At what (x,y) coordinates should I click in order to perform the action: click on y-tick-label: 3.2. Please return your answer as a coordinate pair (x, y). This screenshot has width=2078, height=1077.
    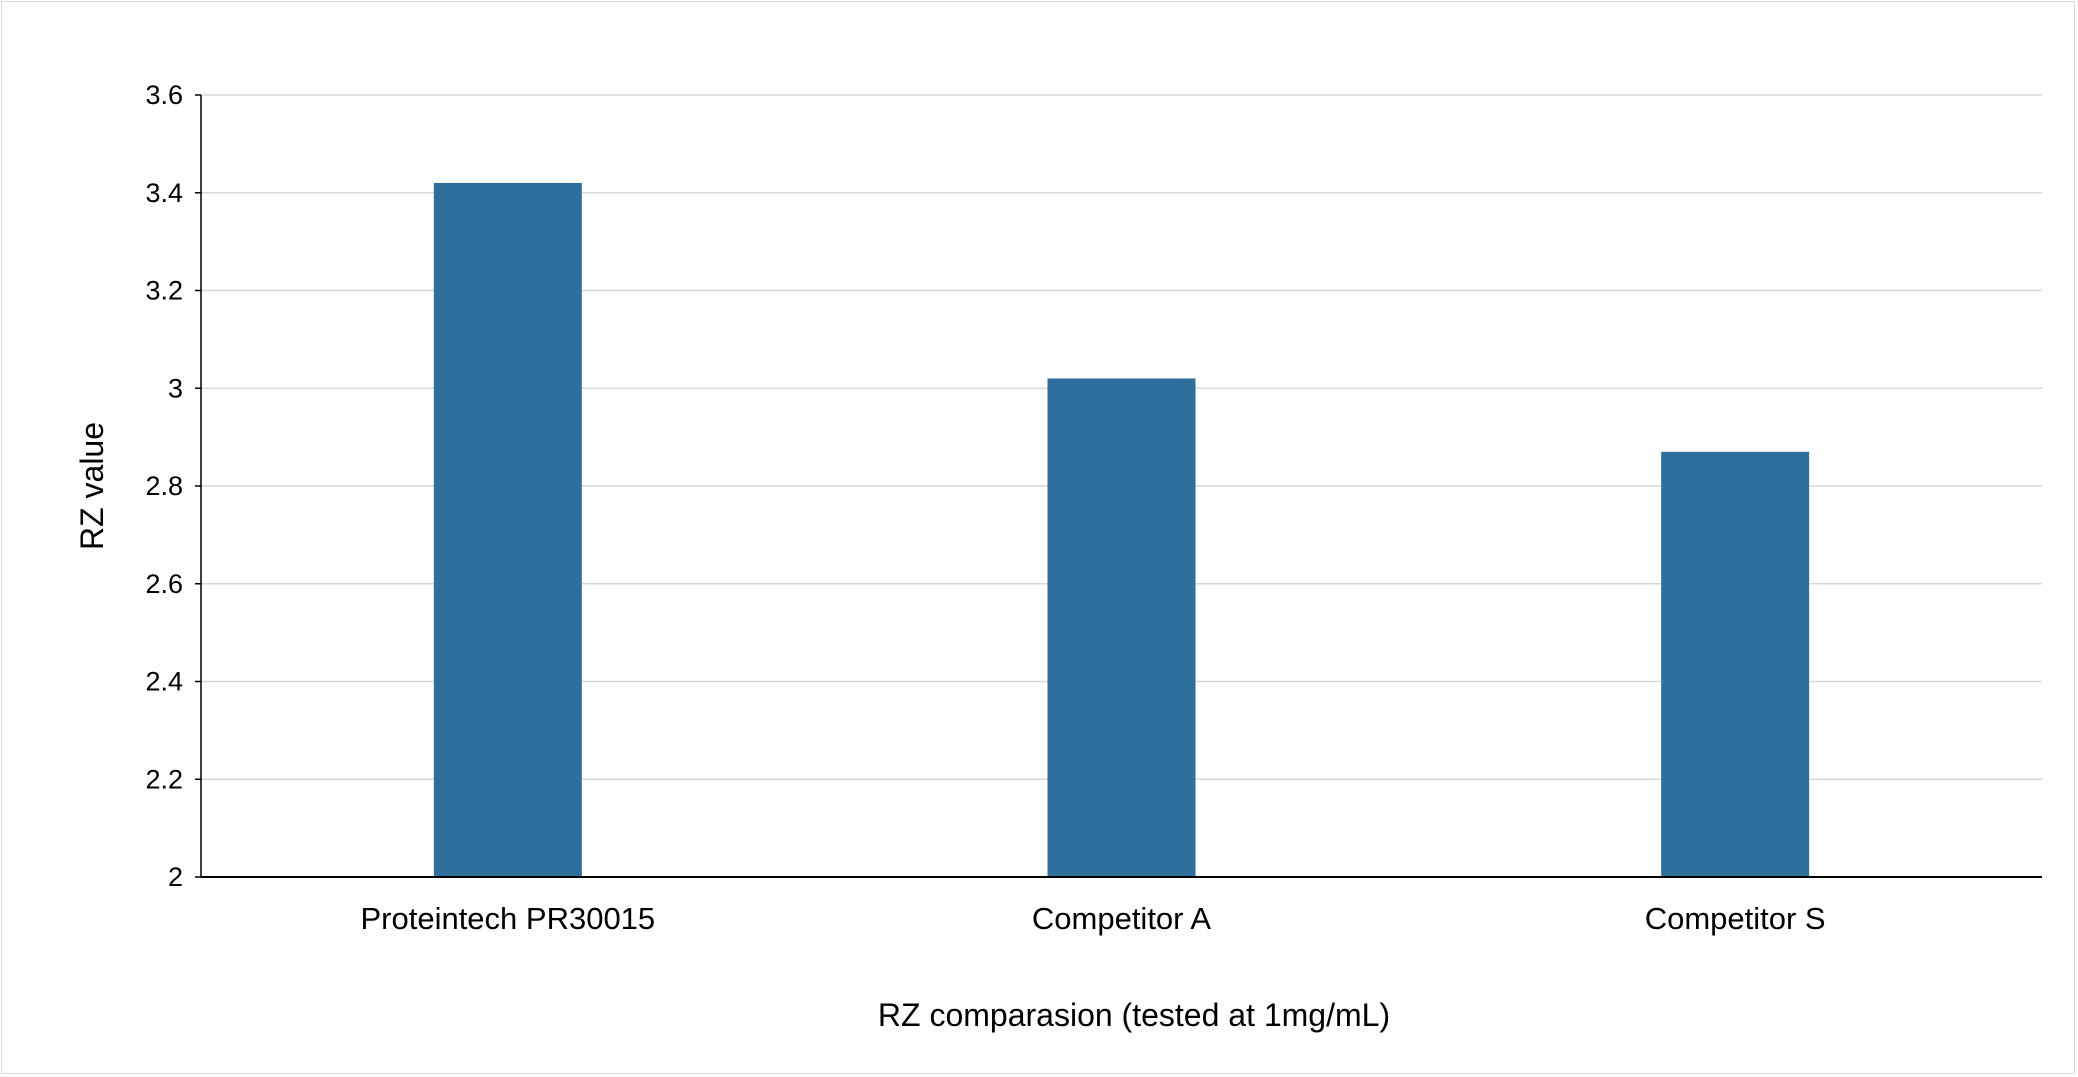
    Looking at the image, I should click on (164, 291).